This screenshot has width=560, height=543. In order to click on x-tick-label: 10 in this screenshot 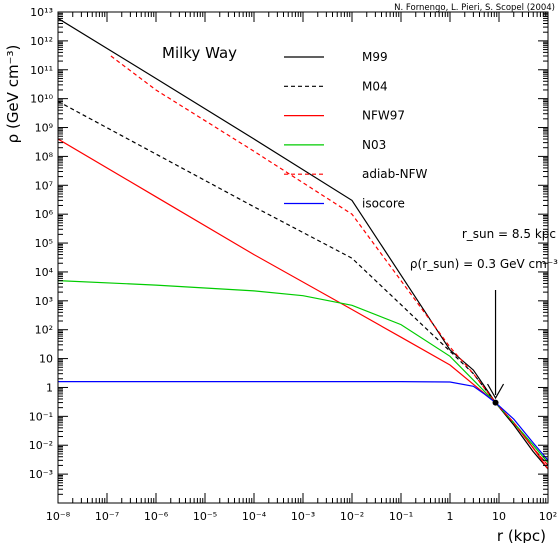, I will do `click(499, 516)`.